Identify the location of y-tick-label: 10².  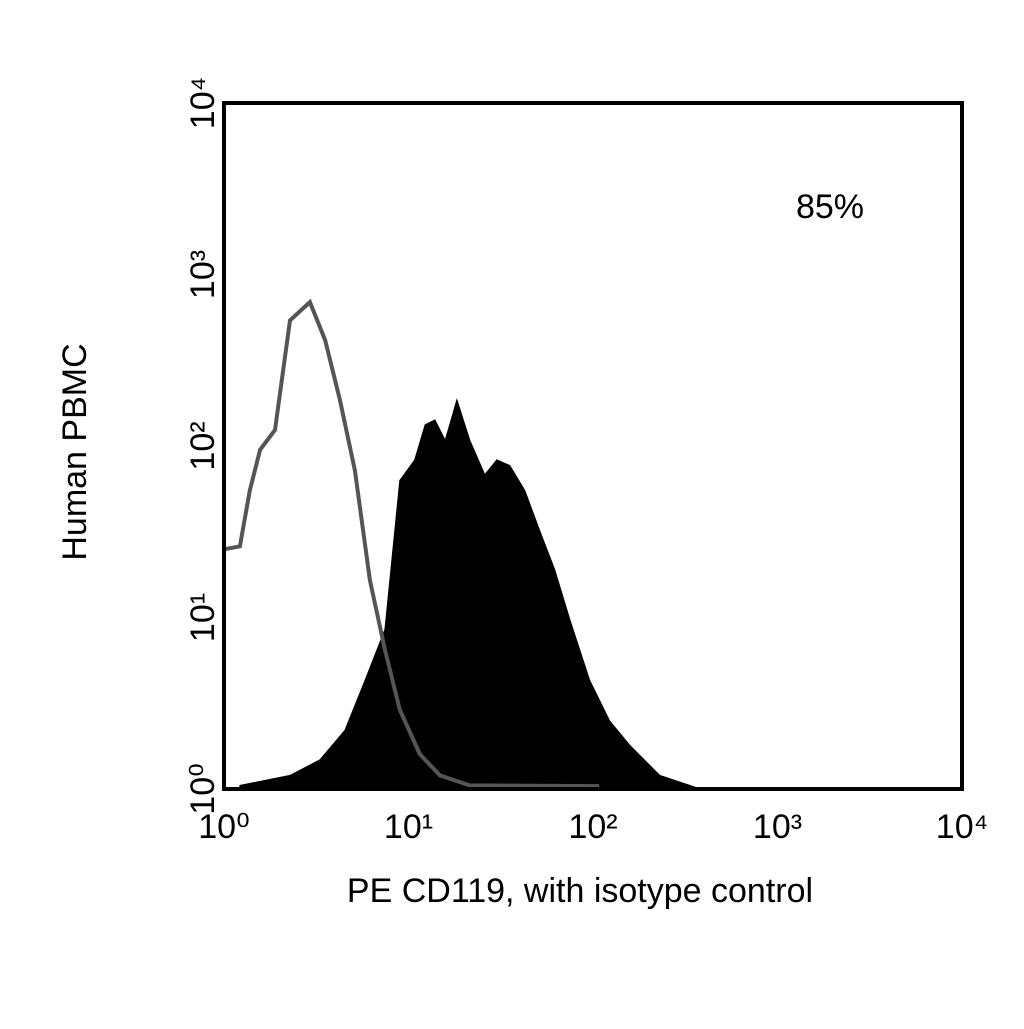
(203, 445).